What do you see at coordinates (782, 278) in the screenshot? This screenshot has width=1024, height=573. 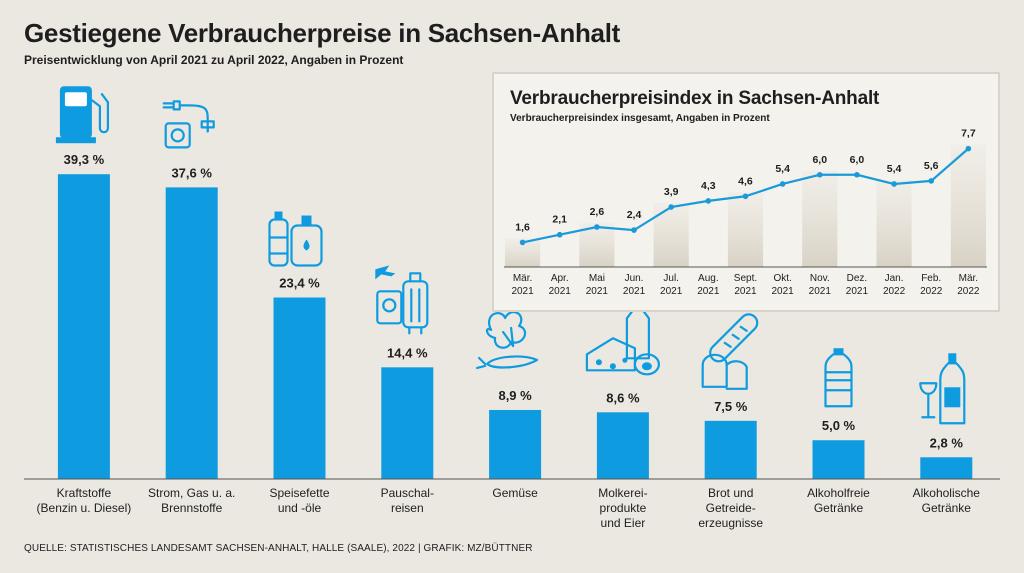 I see `month-tick-label: Okt.` at bounding box center [782, 278].